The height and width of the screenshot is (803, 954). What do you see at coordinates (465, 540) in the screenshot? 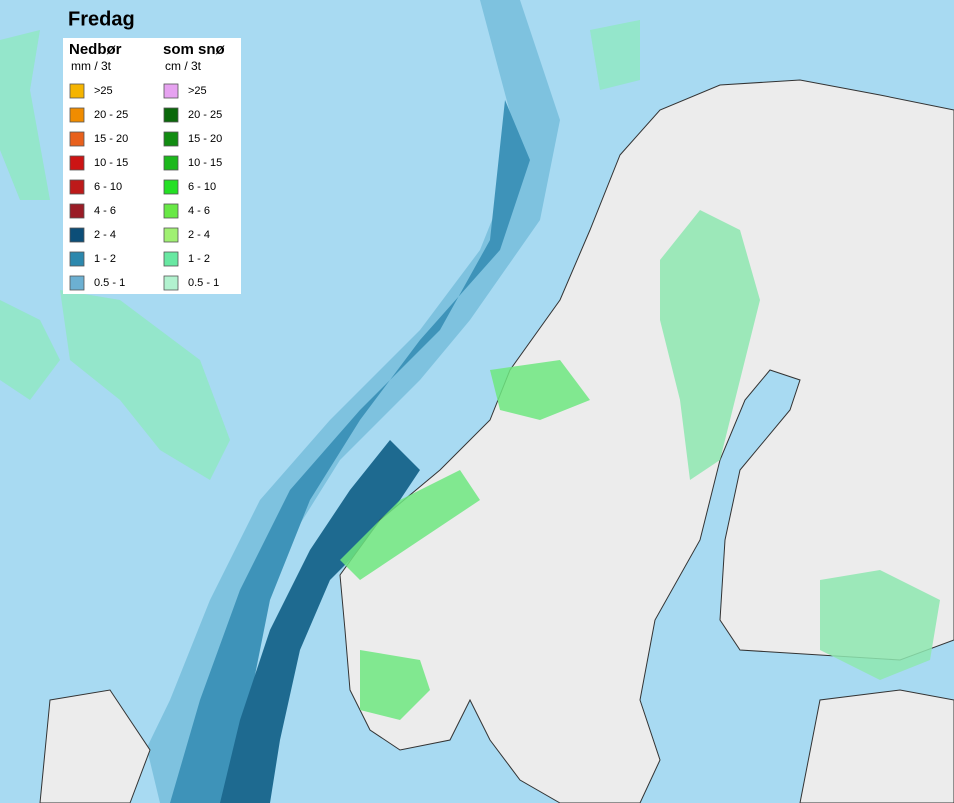
I see `snow-norway` at bounding box center [465, 540].